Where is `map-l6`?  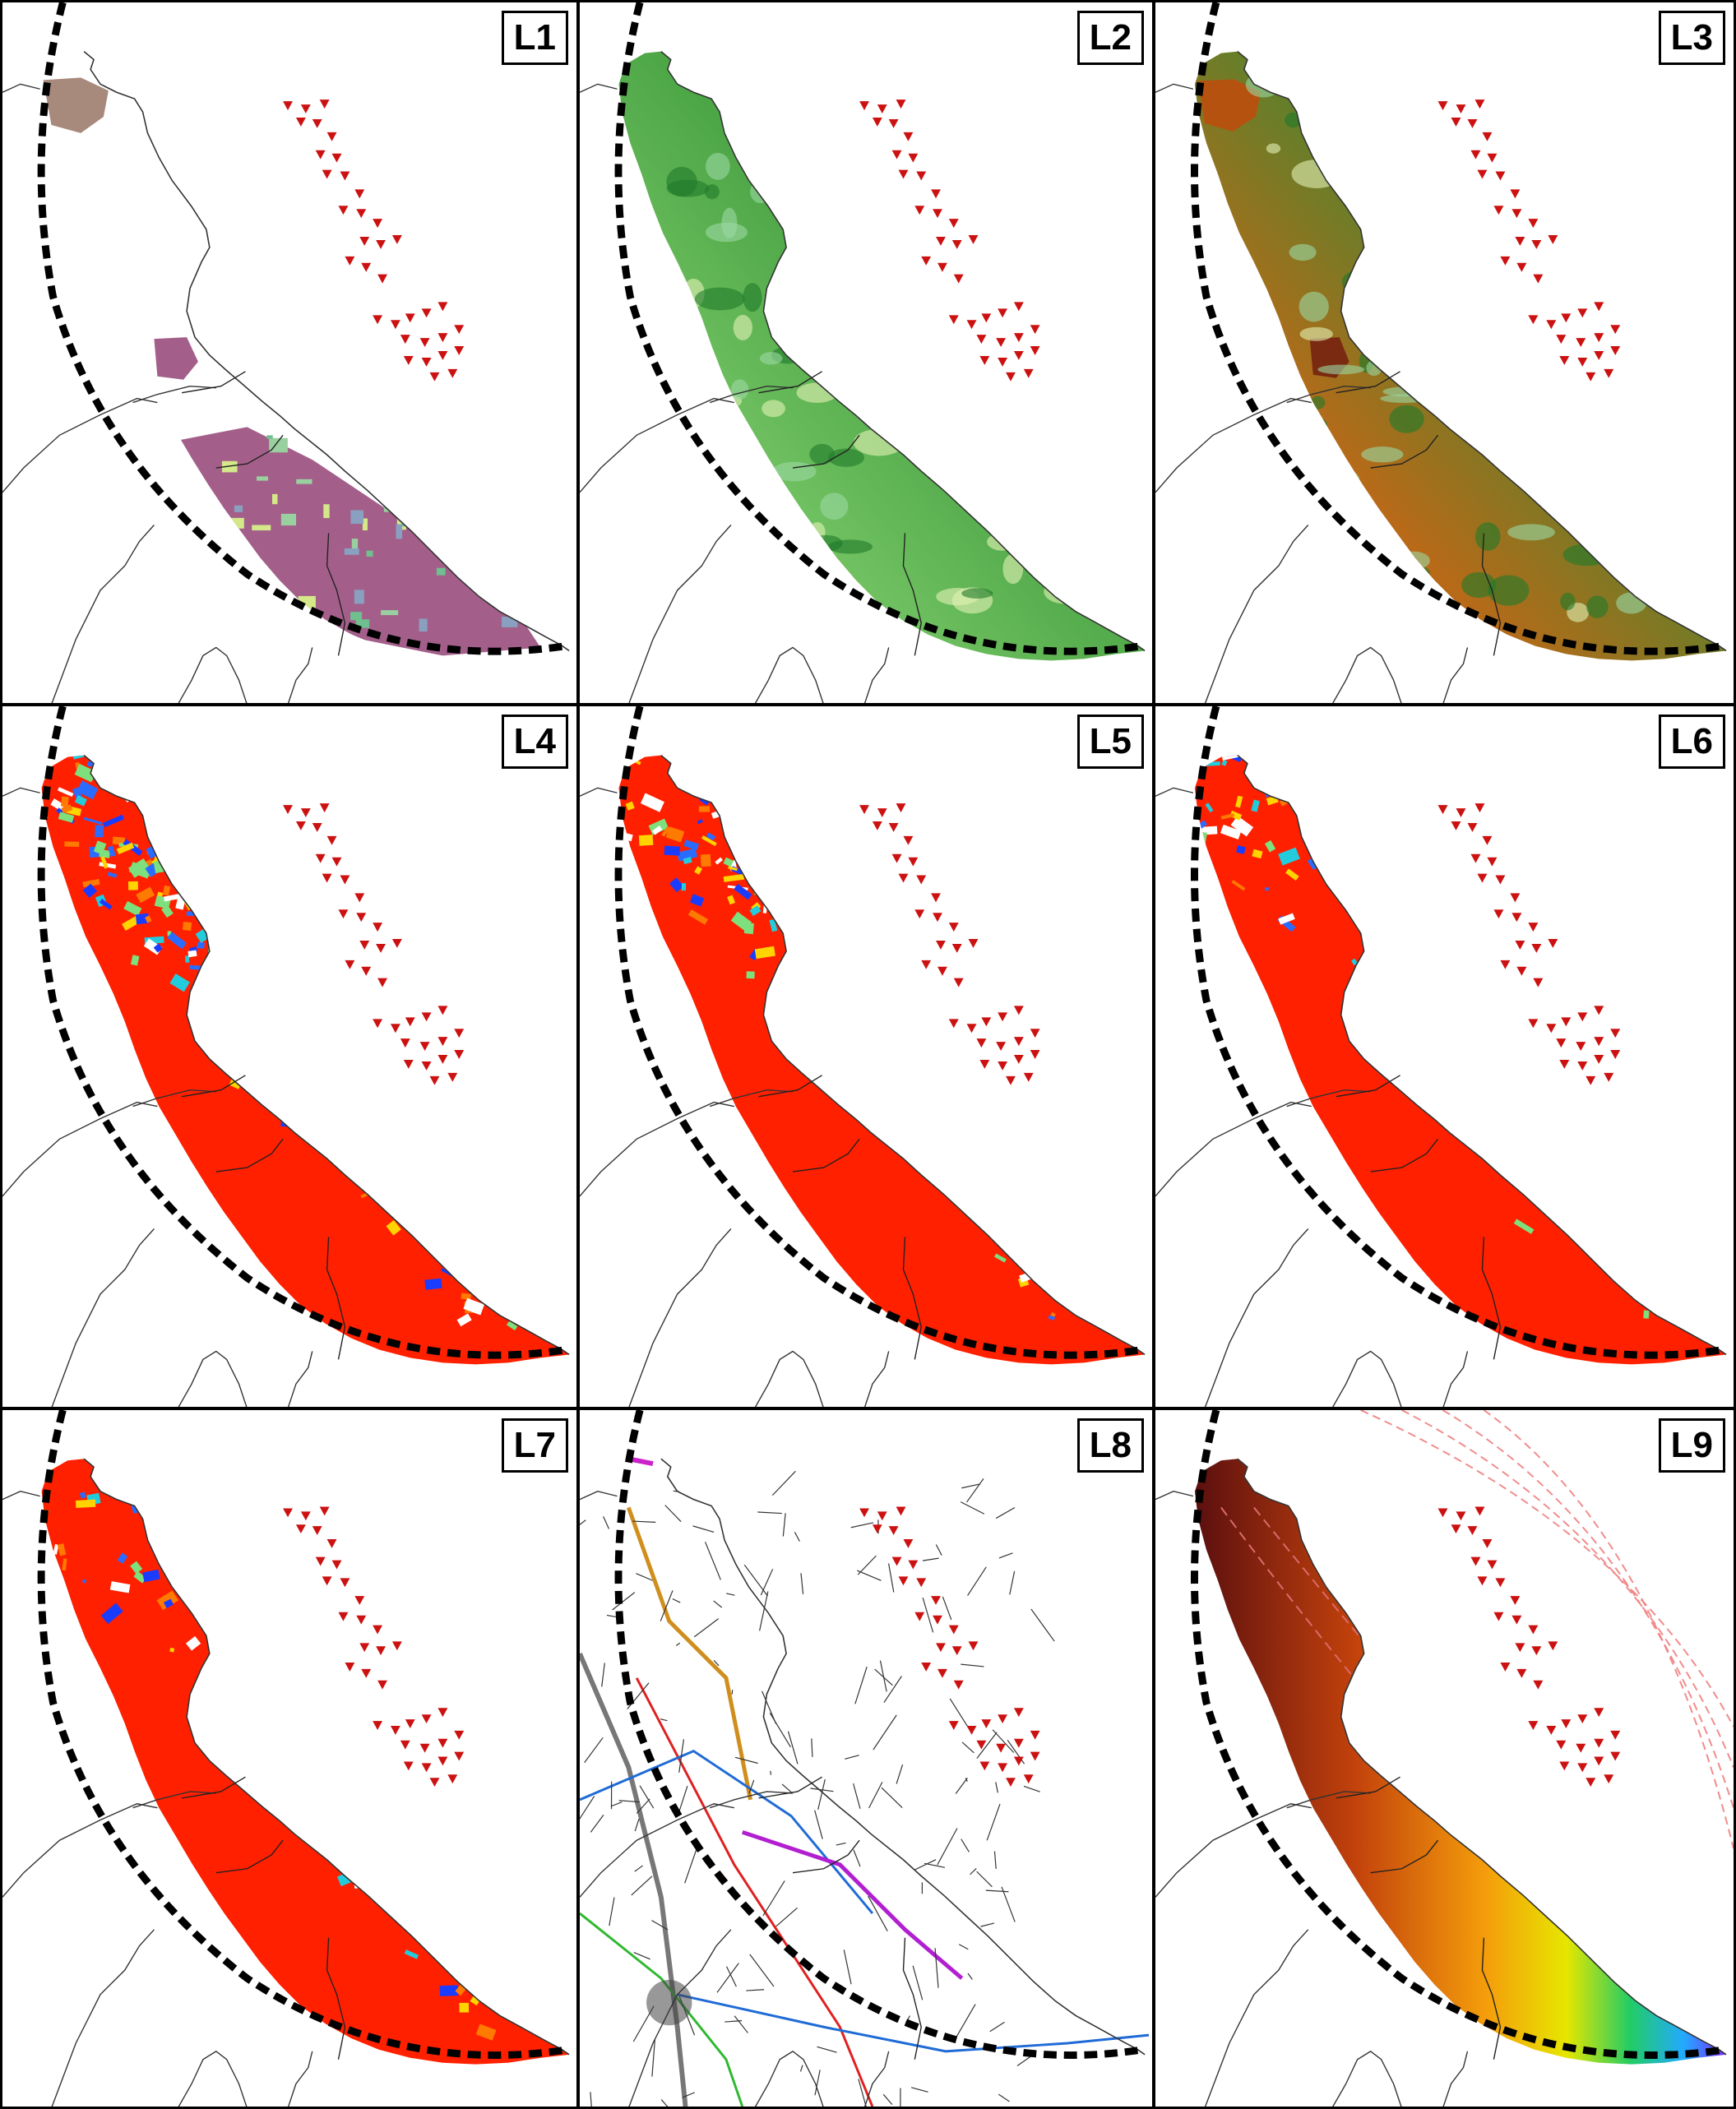
map-l6 is located at coordinates (1441, 1056).